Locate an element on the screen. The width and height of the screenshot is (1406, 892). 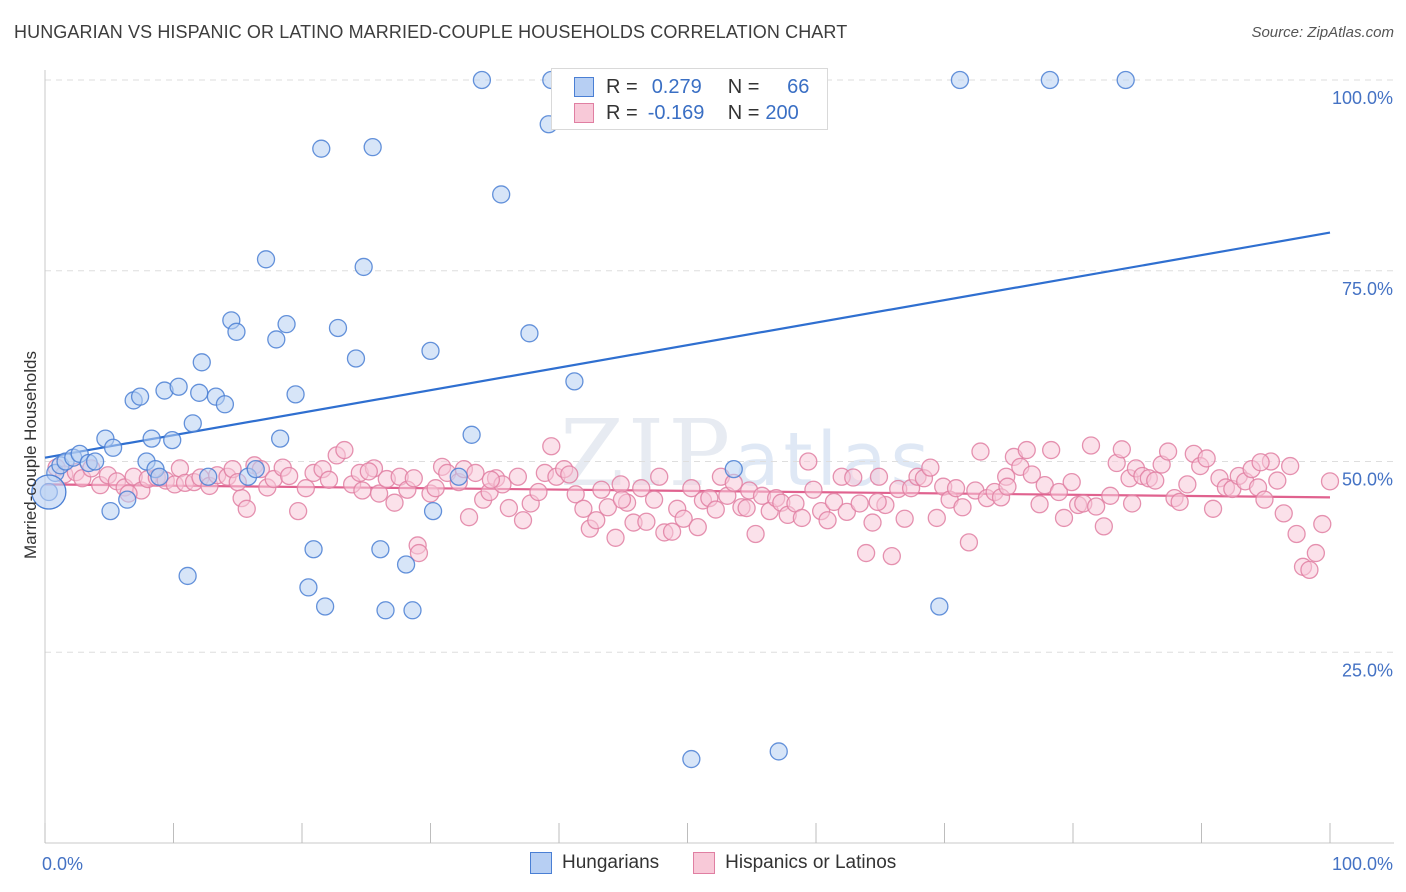
x-tick-label-end: 100.0% is located at coordinates (1362, 864).